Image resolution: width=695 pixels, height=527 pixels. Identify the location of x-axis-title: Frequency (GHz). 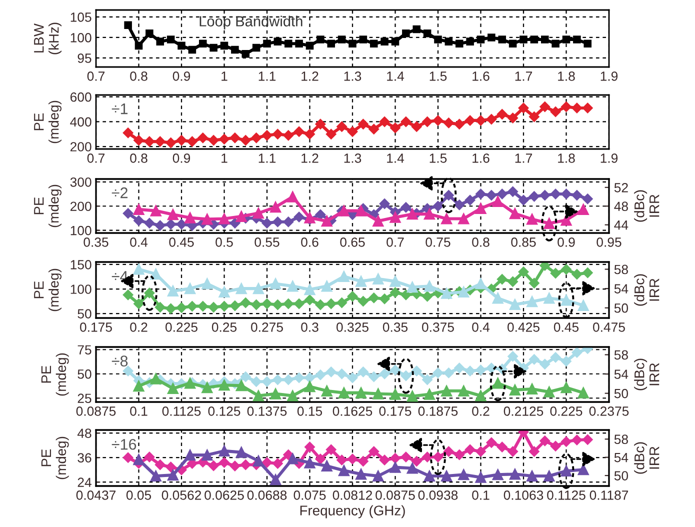
(352, 511).